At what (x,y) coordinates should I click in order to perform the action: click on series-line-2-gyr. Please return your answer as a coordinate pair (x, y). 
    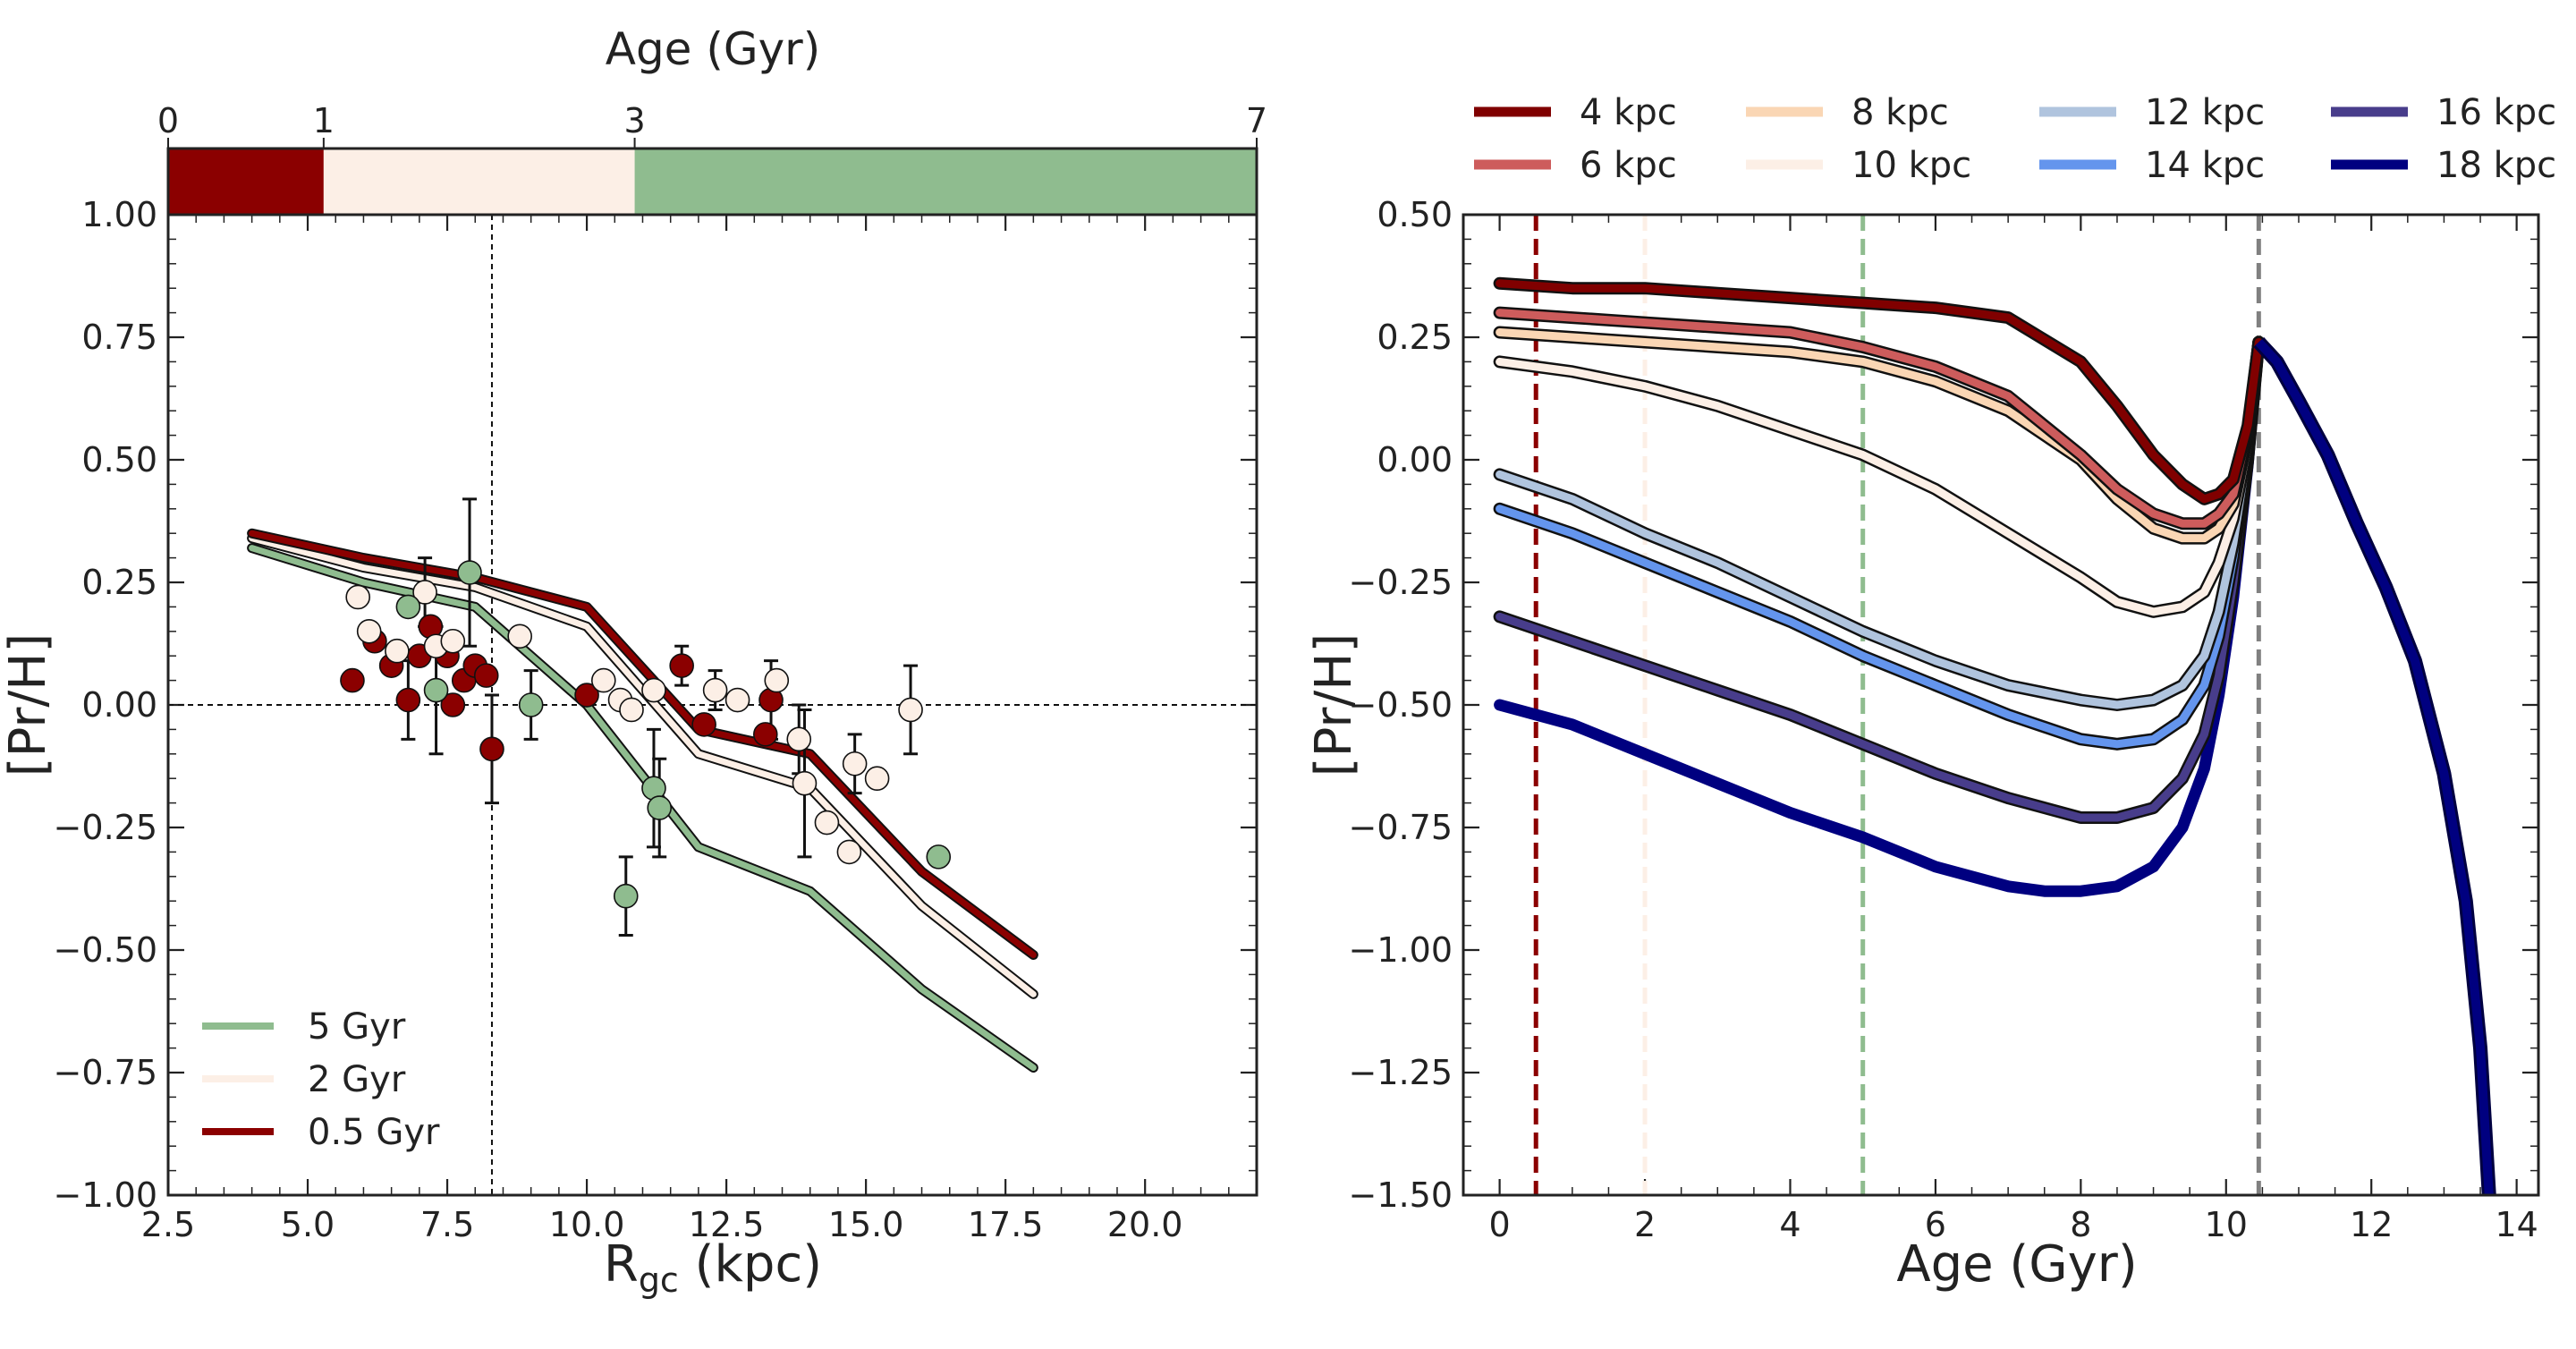
    Looking at the image, I should click on (643, 766).